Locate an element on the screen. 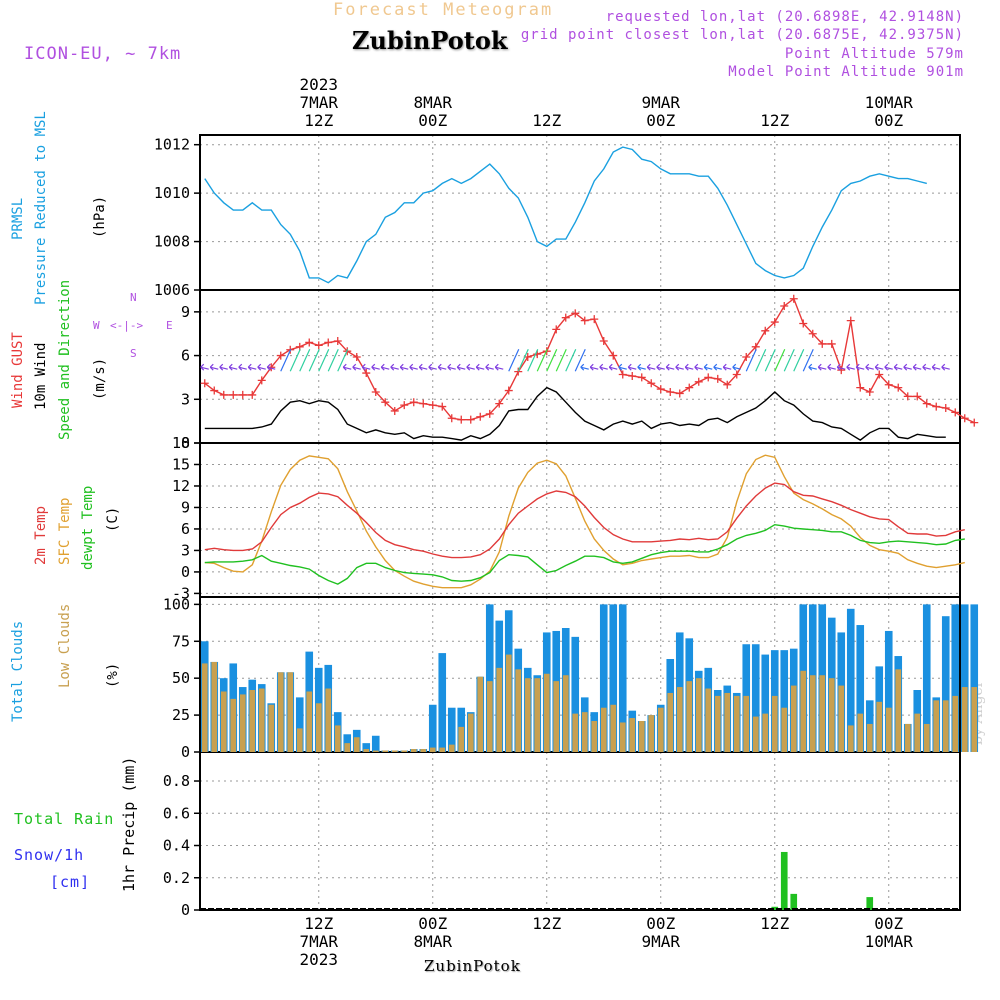 The height and width of the screenshot is (1000, 1000). top-time-label: 10MAR 00Z is located at coordinates (889, 112).